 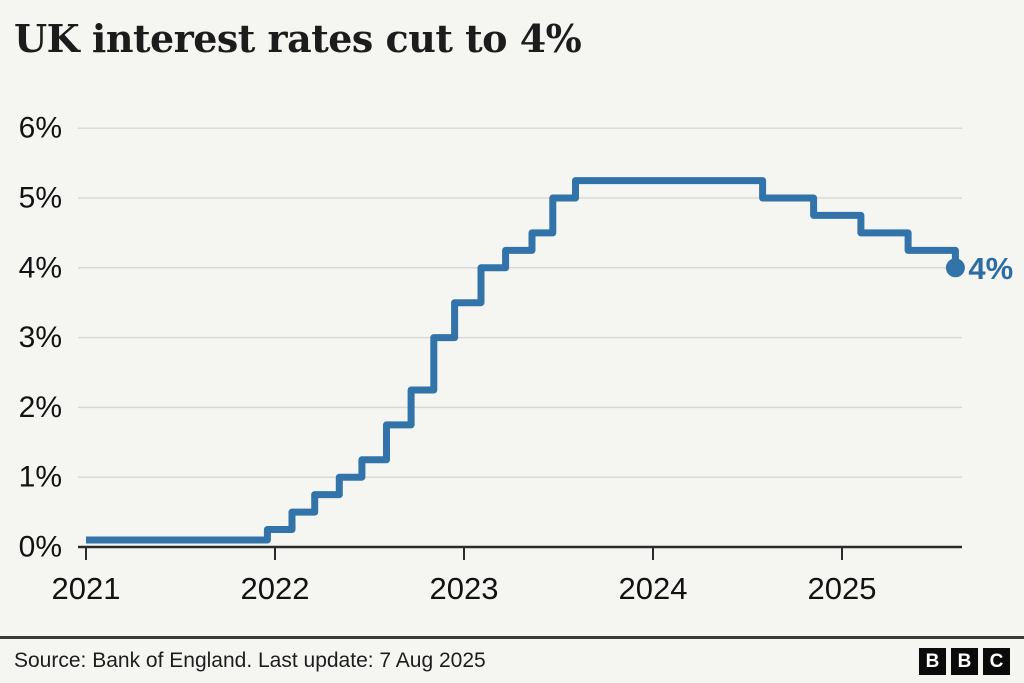 What do you see at coordinates (955, 268) in the screenshot?
I see `latest-point-dot` at bounding box center [955, 268].